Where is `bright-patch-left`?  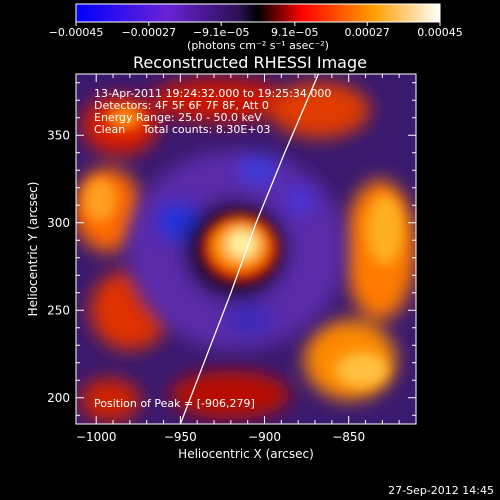
bright-patch-left is located at coordinates (100, 200).